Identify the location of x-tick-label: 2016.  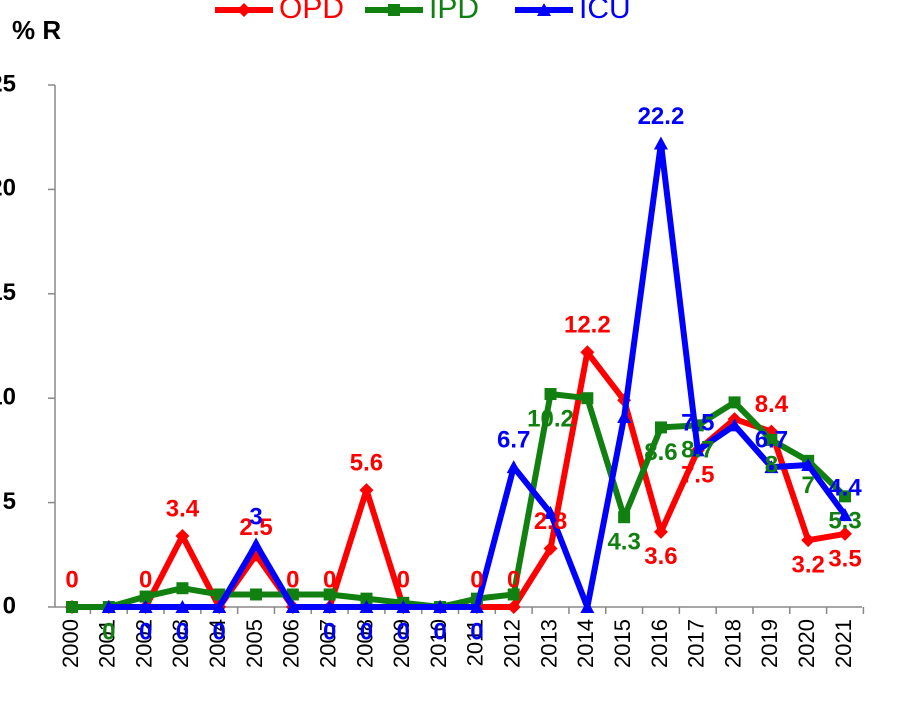
(659, 643).